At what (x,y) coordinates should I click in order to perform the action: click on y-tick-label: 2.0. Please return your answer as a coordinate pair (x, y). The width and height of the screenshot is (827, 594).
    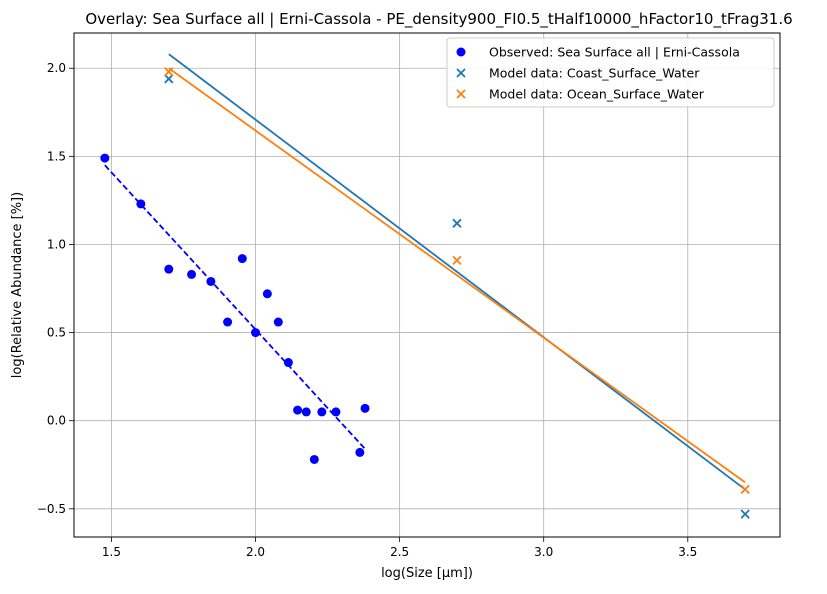
    Looking at the image, I should click on (56, 68).